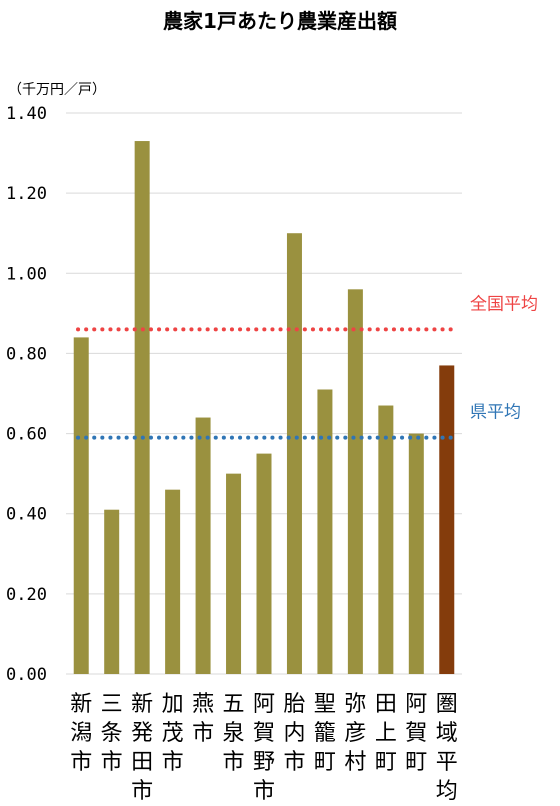 The height and width of the screenshot is (806, 560). What do you see at coordinates (26, 274) in the screenshot?
I see `y-tick-label: 1.00` at bounding box center [26, 274].